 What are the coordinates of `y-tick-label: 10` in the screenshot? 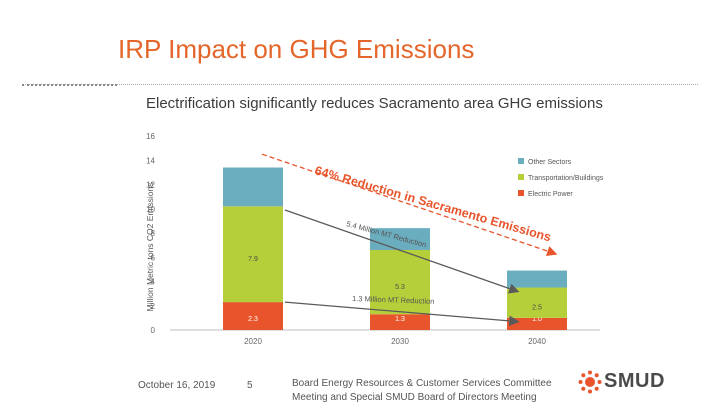 It's located at (150, 209).